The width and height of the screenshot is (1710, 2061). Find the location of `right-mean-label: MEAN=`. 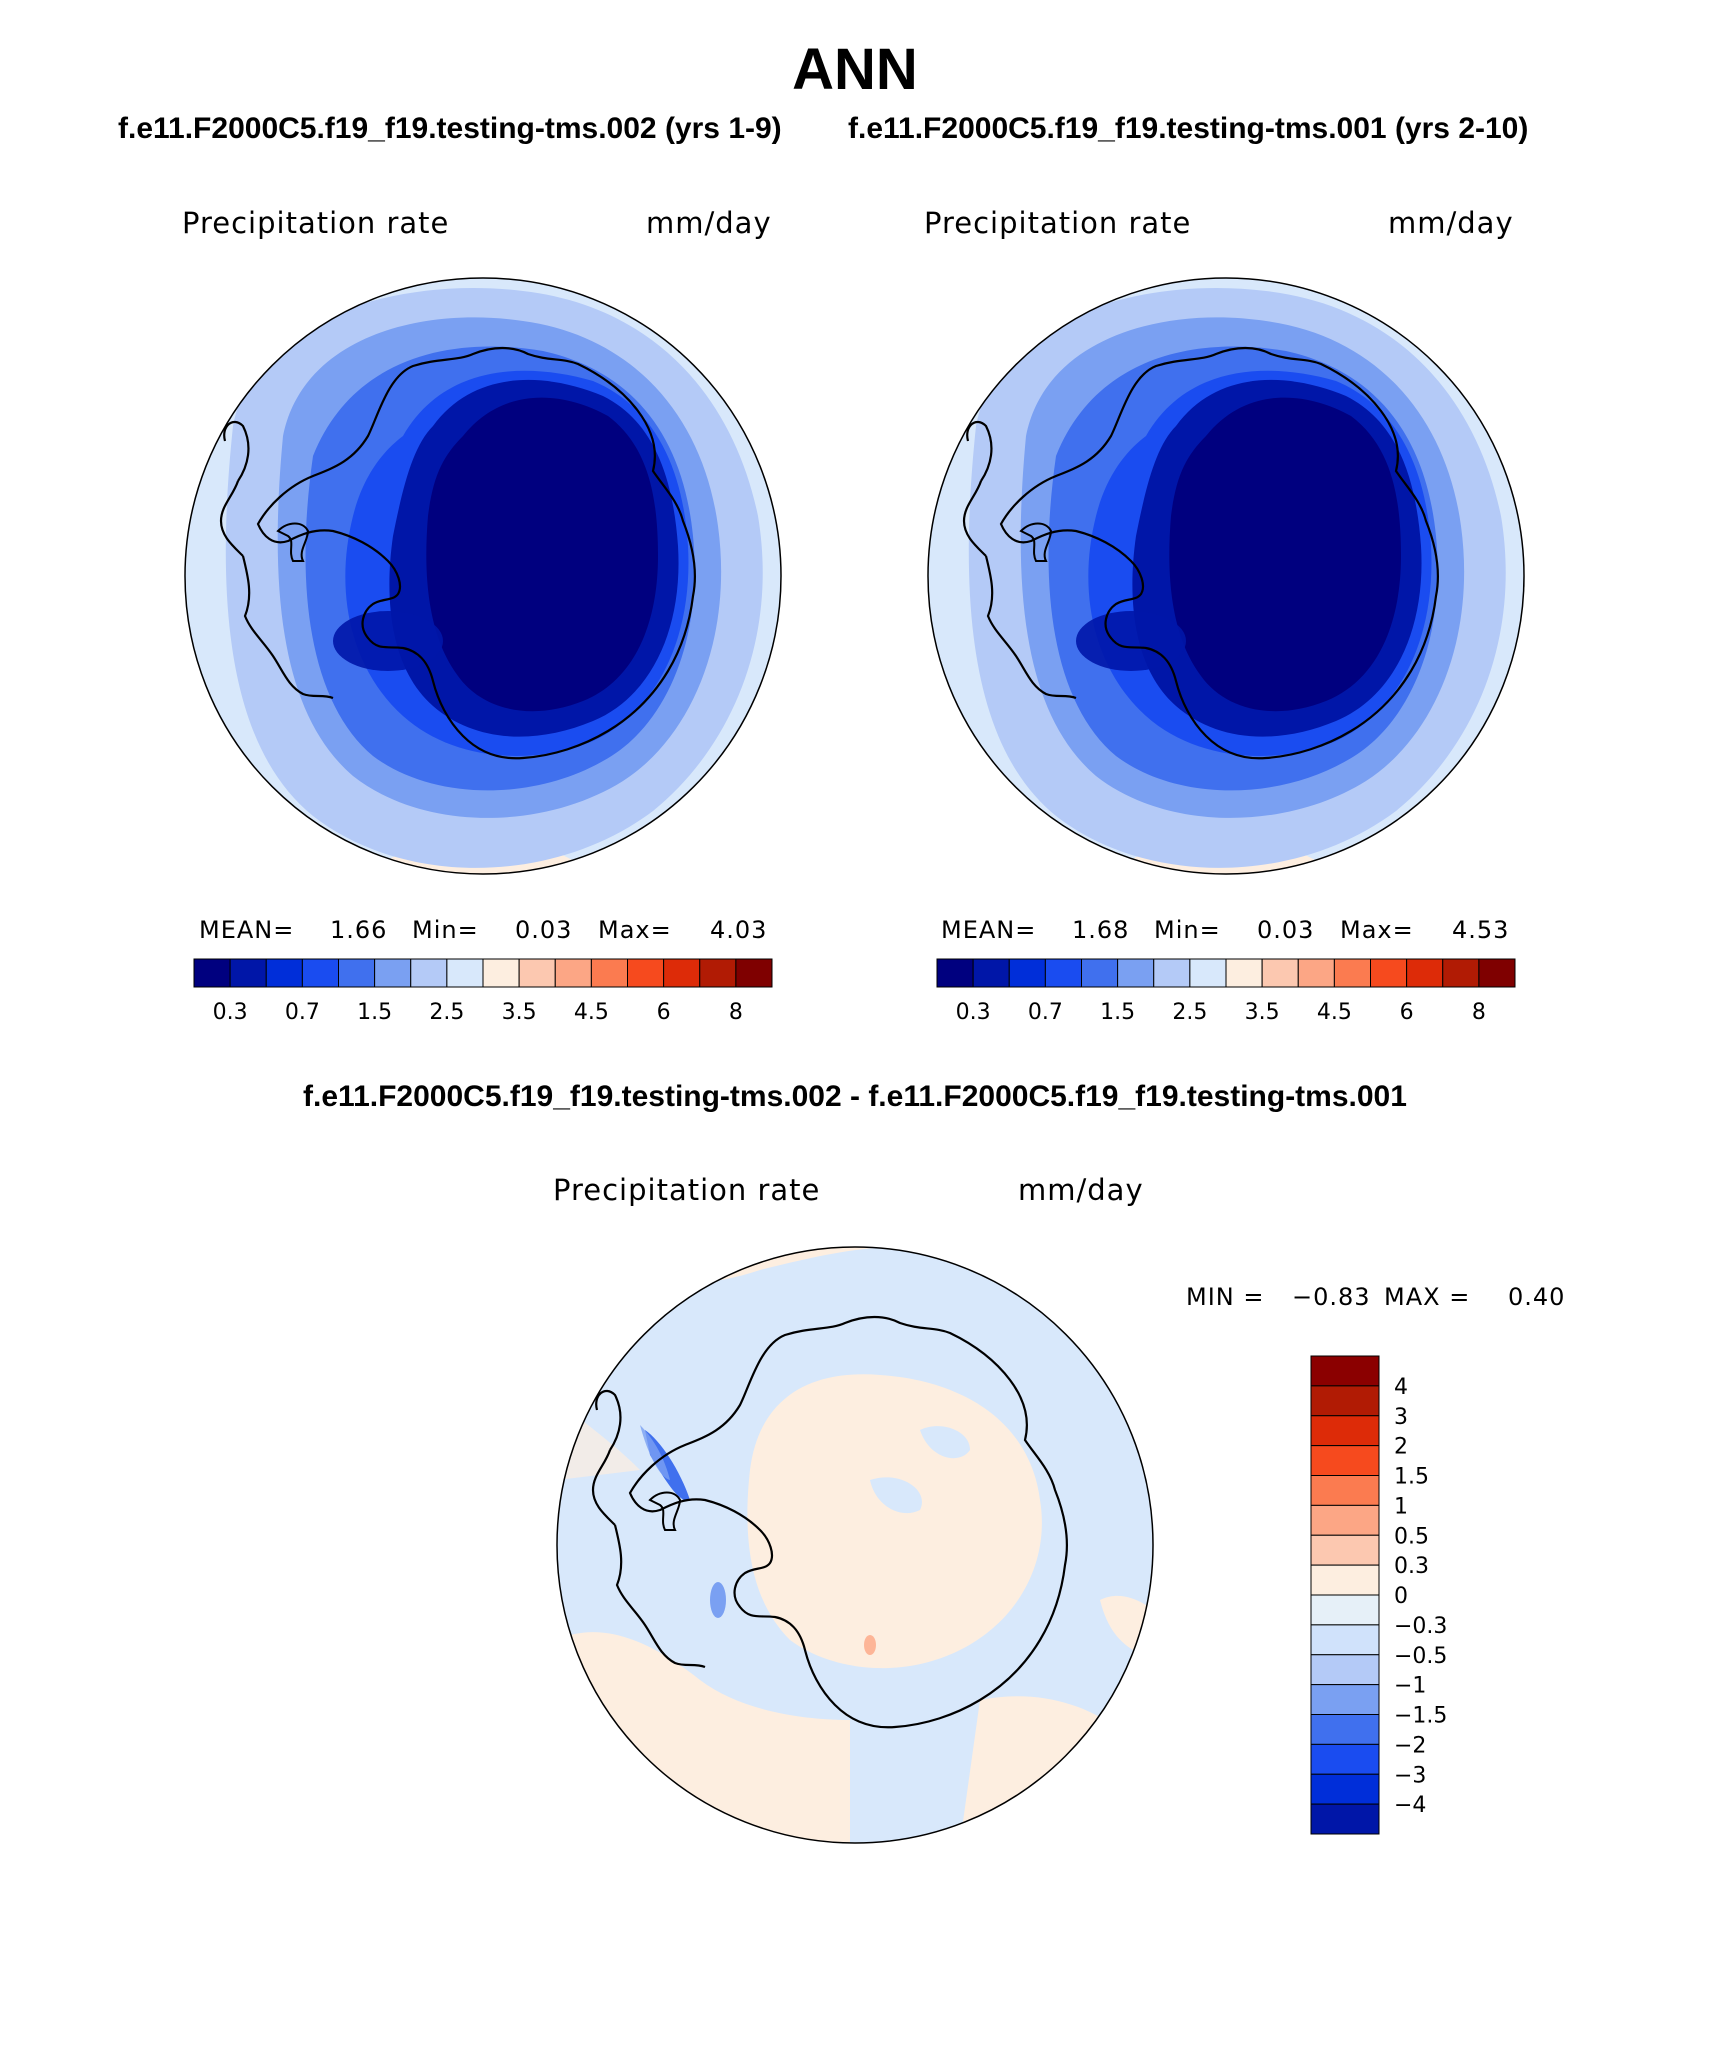

right-mean-label: MEAN= is located at coordinates (989, 930).